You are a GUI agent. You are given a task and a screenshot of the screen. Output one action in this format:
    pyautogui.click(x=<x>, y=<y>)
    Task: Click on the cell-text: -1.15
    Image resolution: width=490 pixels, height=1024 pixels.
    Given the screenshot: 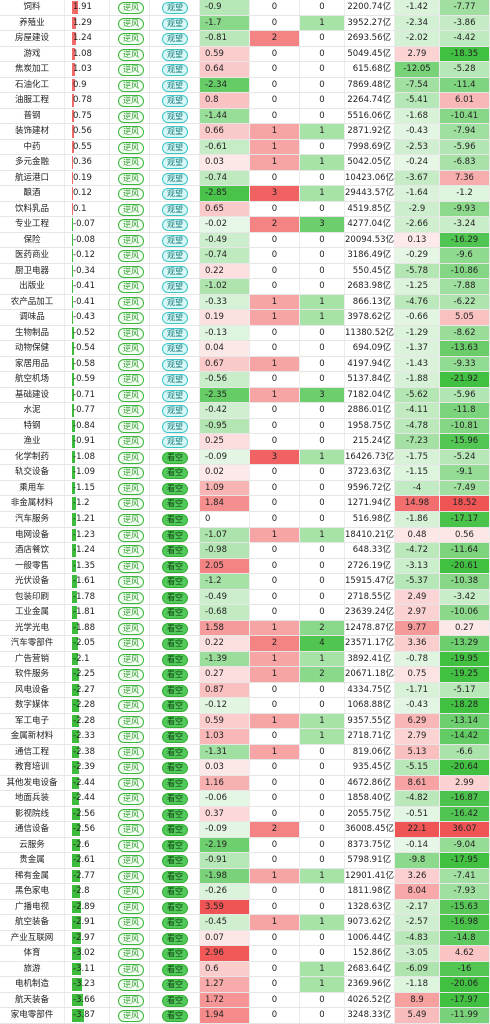 What is the action you would take?
    pyautogui.click(x=84, y=487)
    